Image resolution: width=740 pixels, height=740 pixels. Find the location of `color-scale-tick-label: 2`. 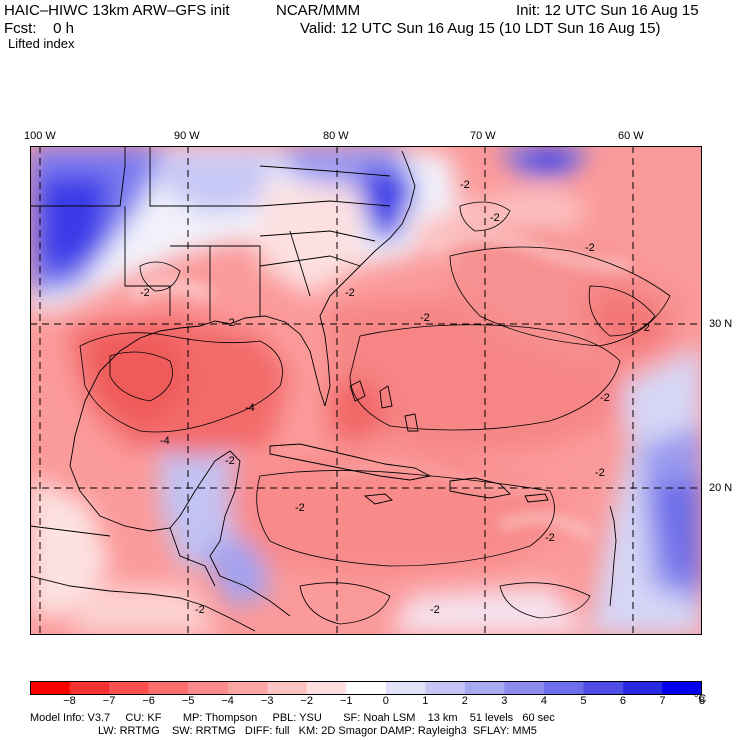

color-scale-tick-label: 2 is located at coordinates (464, 701).